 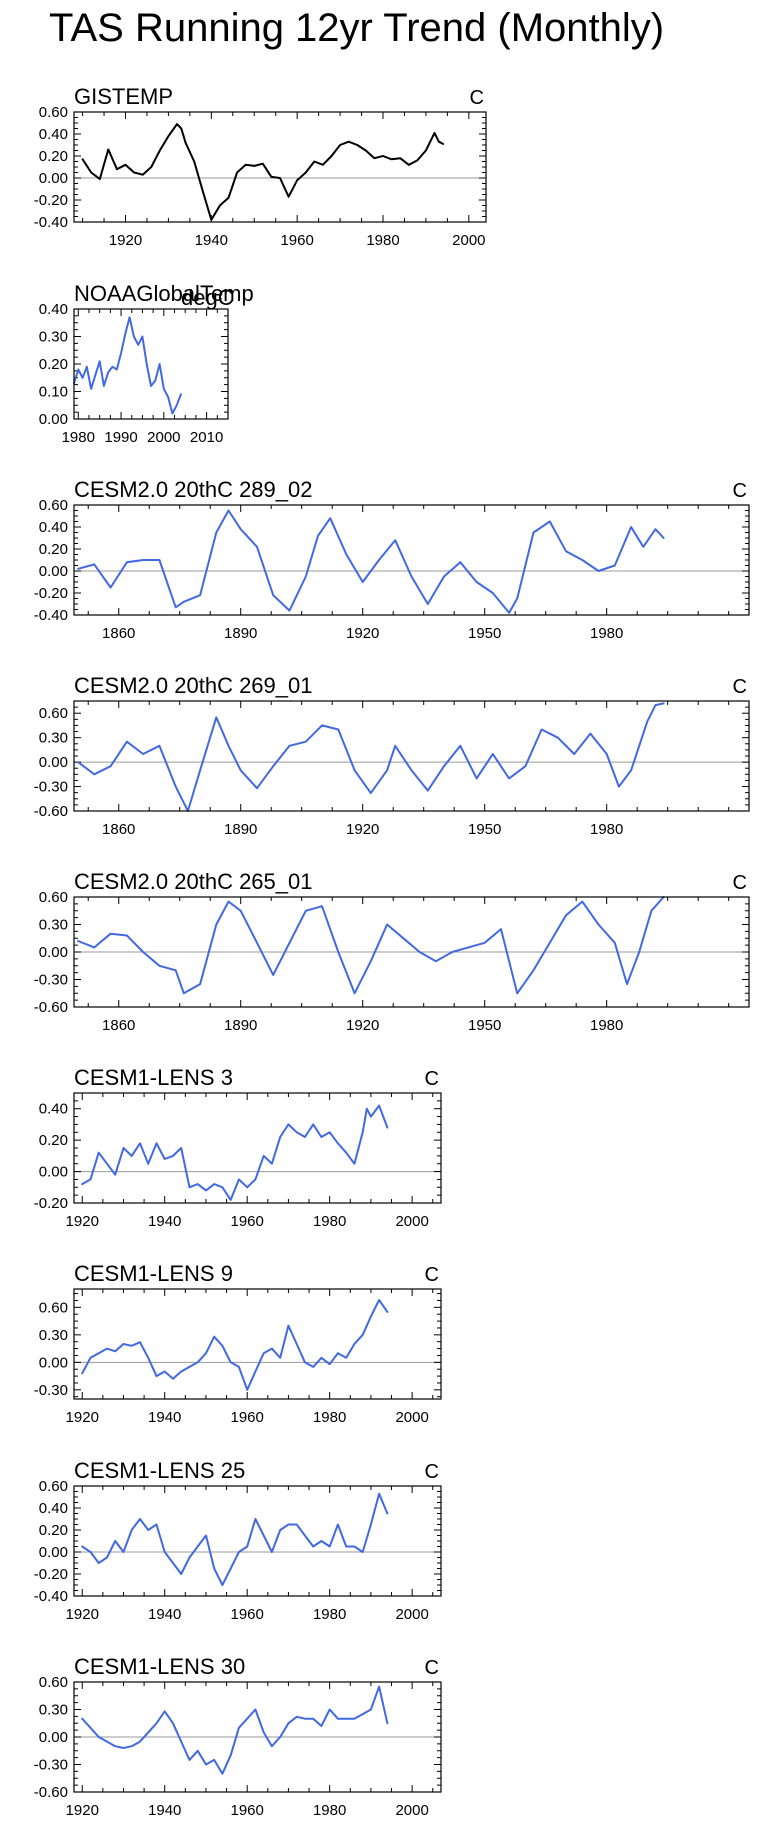 I want to click on x-tick-label: 1890, so click(x=240, y=633).